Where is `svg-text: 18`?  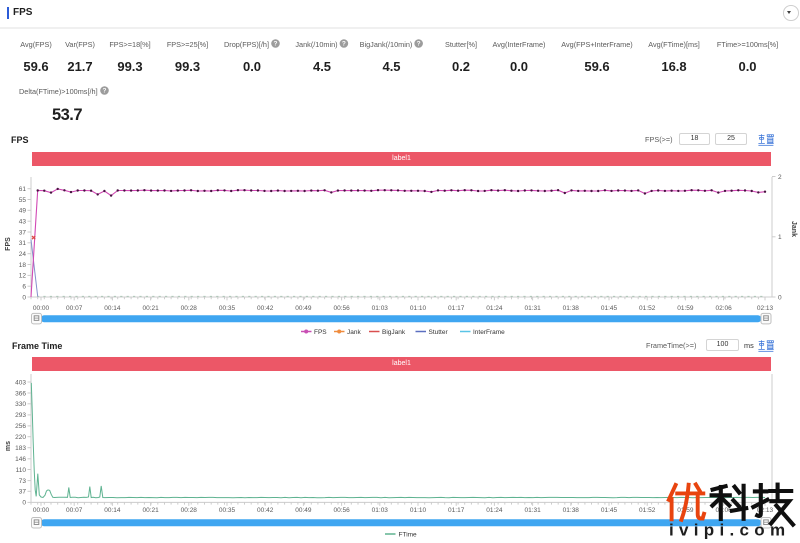
svg-text: 18 is located at coordinates (23, 265).